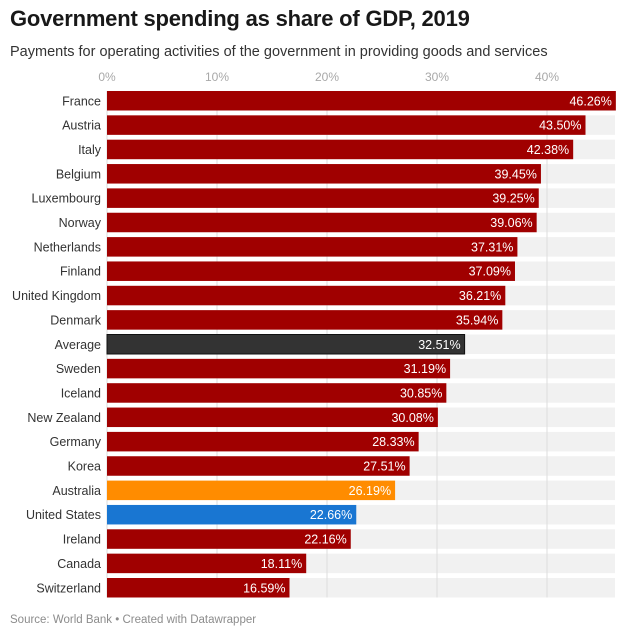  Describe the element at coordinates (311, 271) in the screenshot. I see `bar-finland` at that location.